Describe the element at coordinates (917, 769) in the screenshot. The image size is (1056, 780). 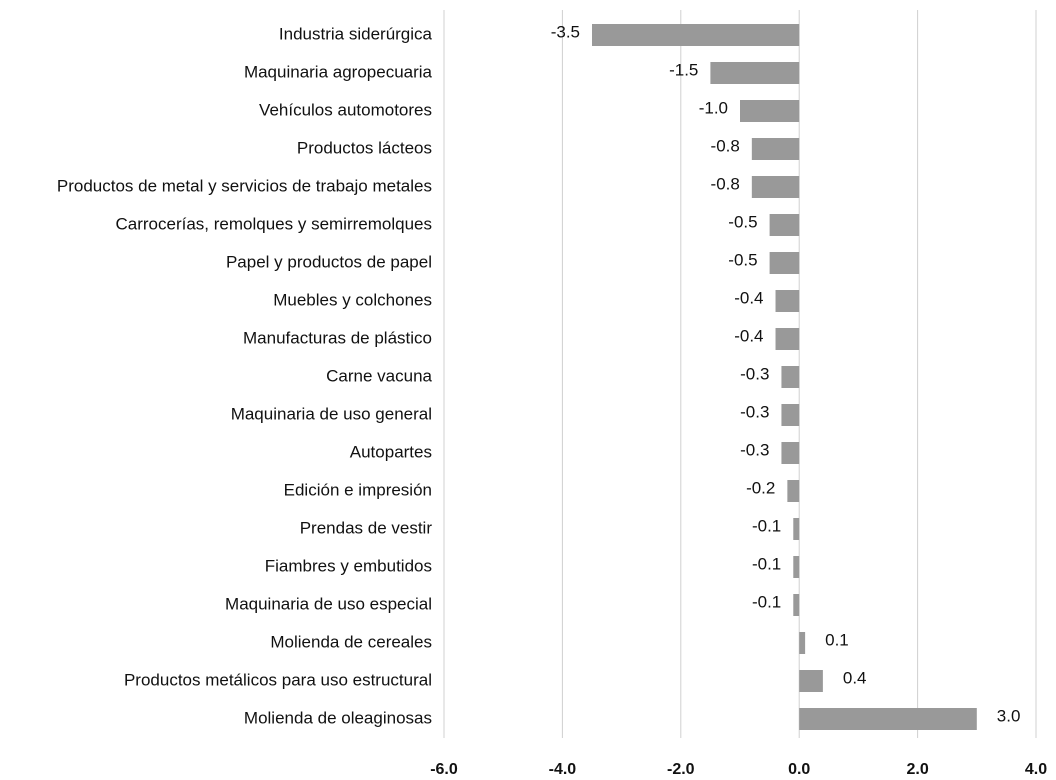
I see `x-tick-label: 2.0` at that location.